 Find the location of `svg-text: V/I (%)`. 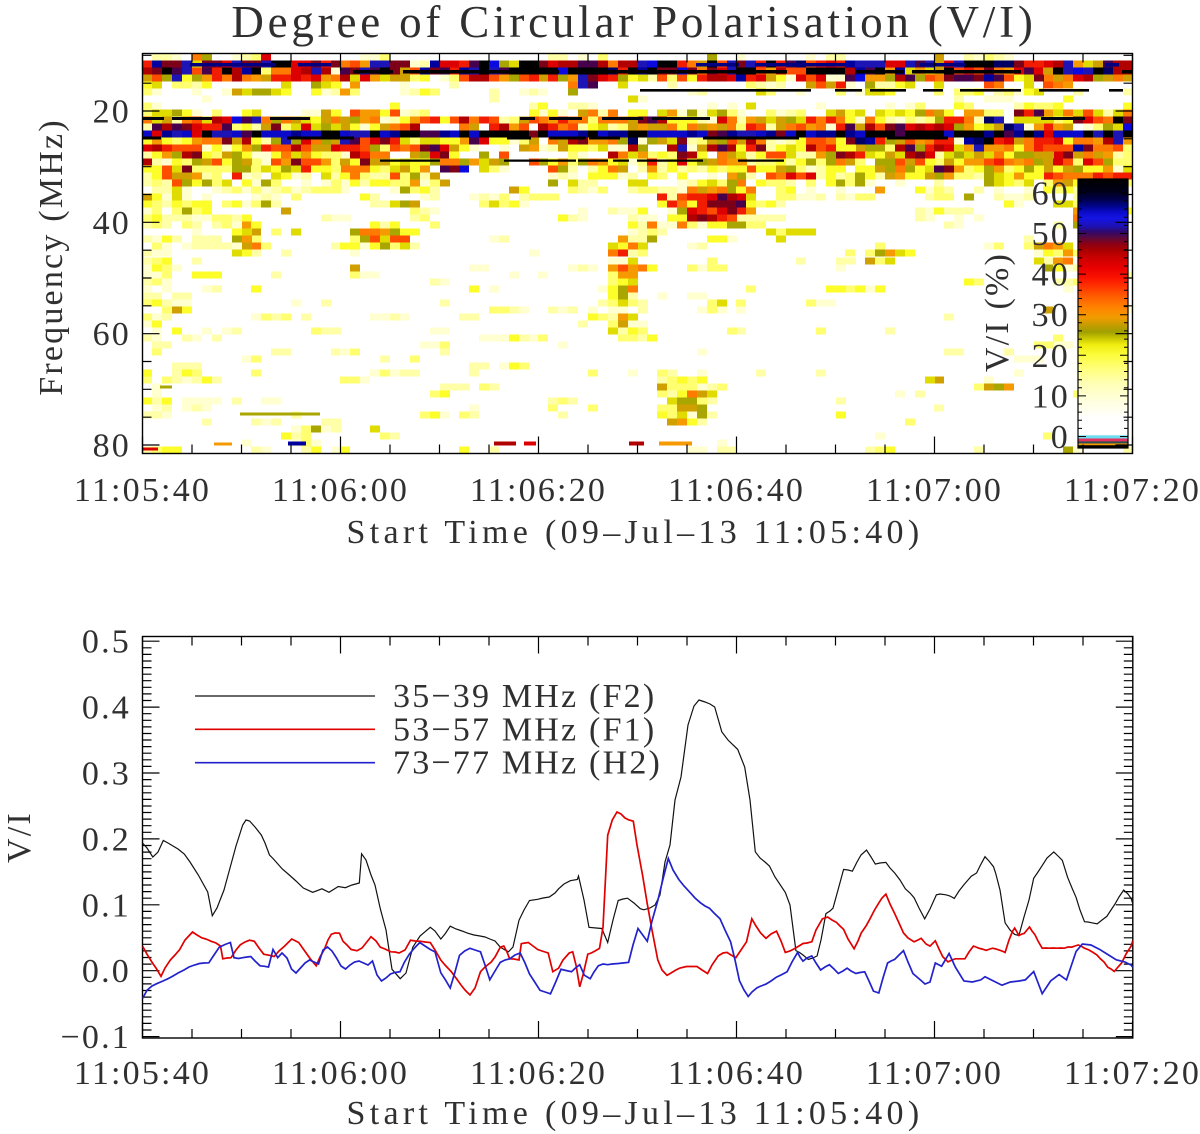

svg-text: V/I (%) is located at coordinates (997, 312).